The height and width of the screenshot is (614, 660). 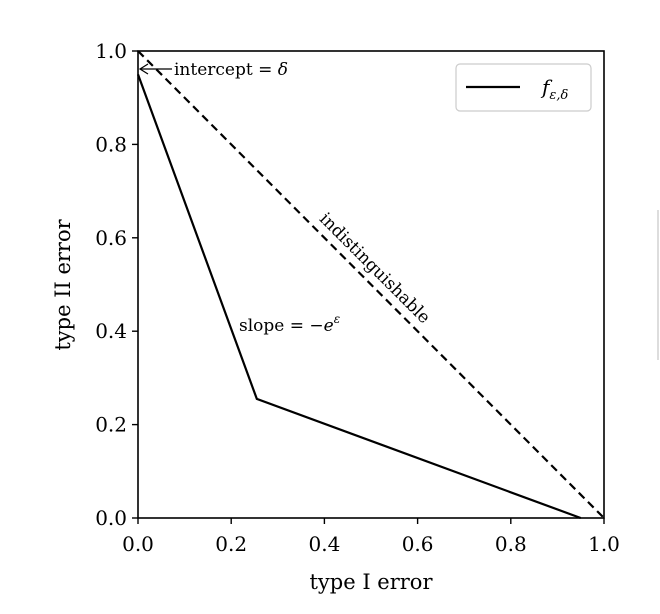 I want to click on legend-box, so click(x=523, y=87).